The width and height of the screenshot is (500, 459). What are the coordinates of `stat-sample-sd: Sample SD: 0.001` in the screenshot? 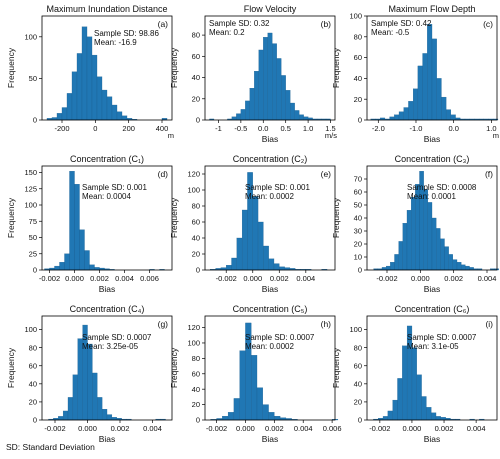 It's located at (114, 187).